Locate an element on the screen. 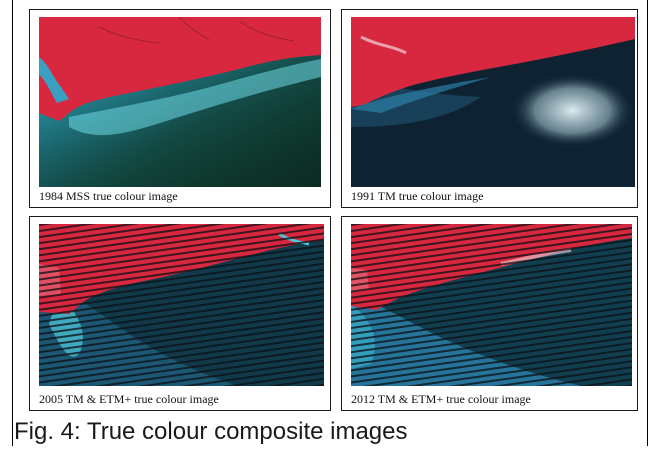  panel-caption: 1984 MSS true colour image is located at coordinates (108, 196).